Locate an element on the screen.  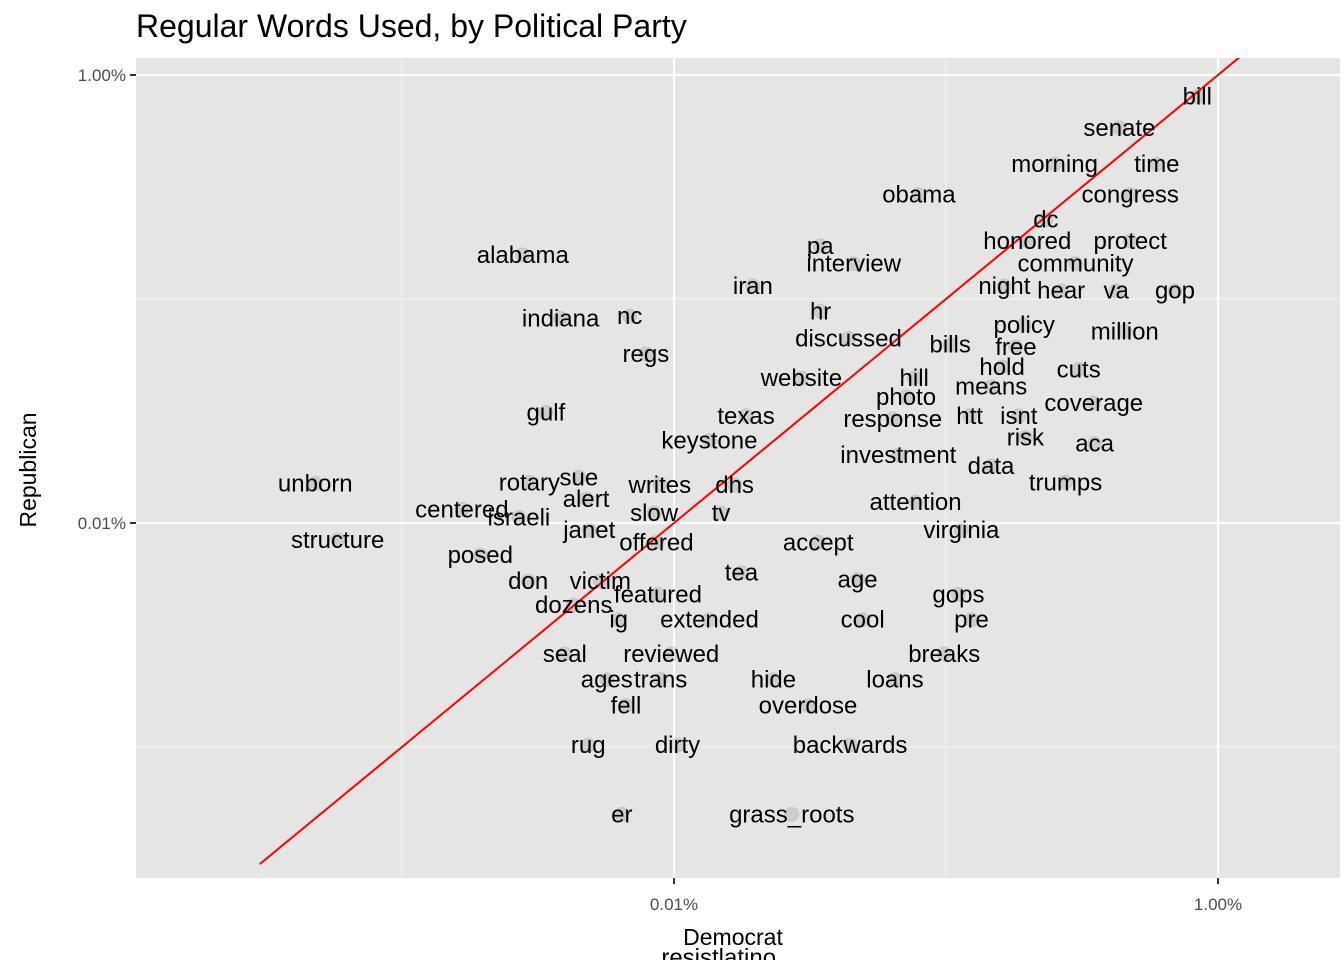
word-label: regs is located at coordinates (646, 354).